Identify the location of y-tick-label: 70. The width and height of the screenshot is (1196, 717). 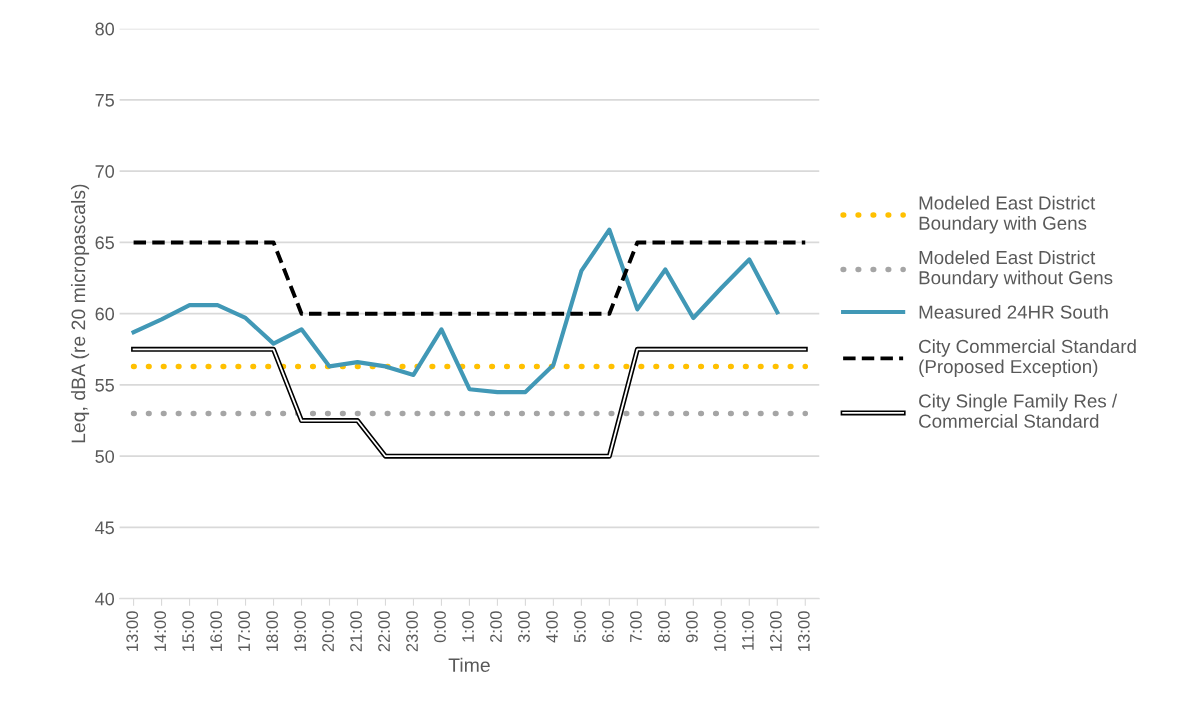
(105, 171).